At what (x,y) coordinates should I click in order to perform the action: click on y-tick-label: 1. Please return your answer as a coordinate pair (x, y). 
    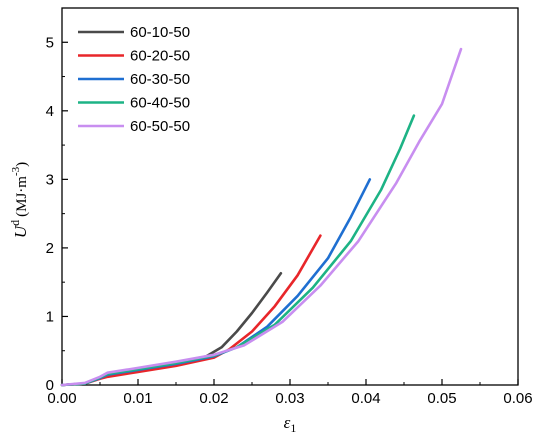
    Looking at the image, I should click on (50, 316).